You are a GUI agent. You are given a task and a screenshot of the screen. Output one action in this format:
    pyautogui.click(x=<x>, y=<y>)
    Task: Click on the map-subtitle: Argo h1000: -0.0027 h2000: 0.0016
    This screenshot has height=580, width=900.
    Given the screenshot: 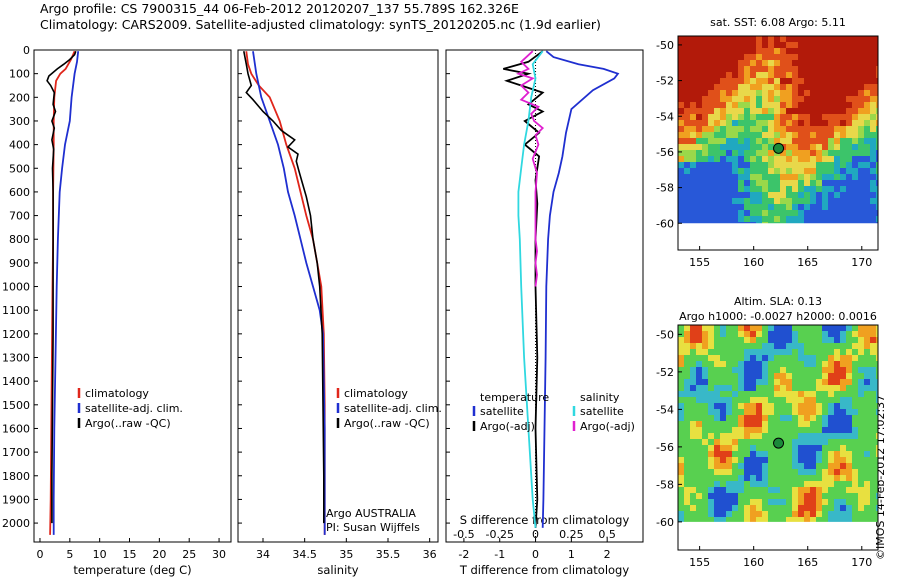 What is the action you would take?
    pyautogui.click(x=778, y=316)
    